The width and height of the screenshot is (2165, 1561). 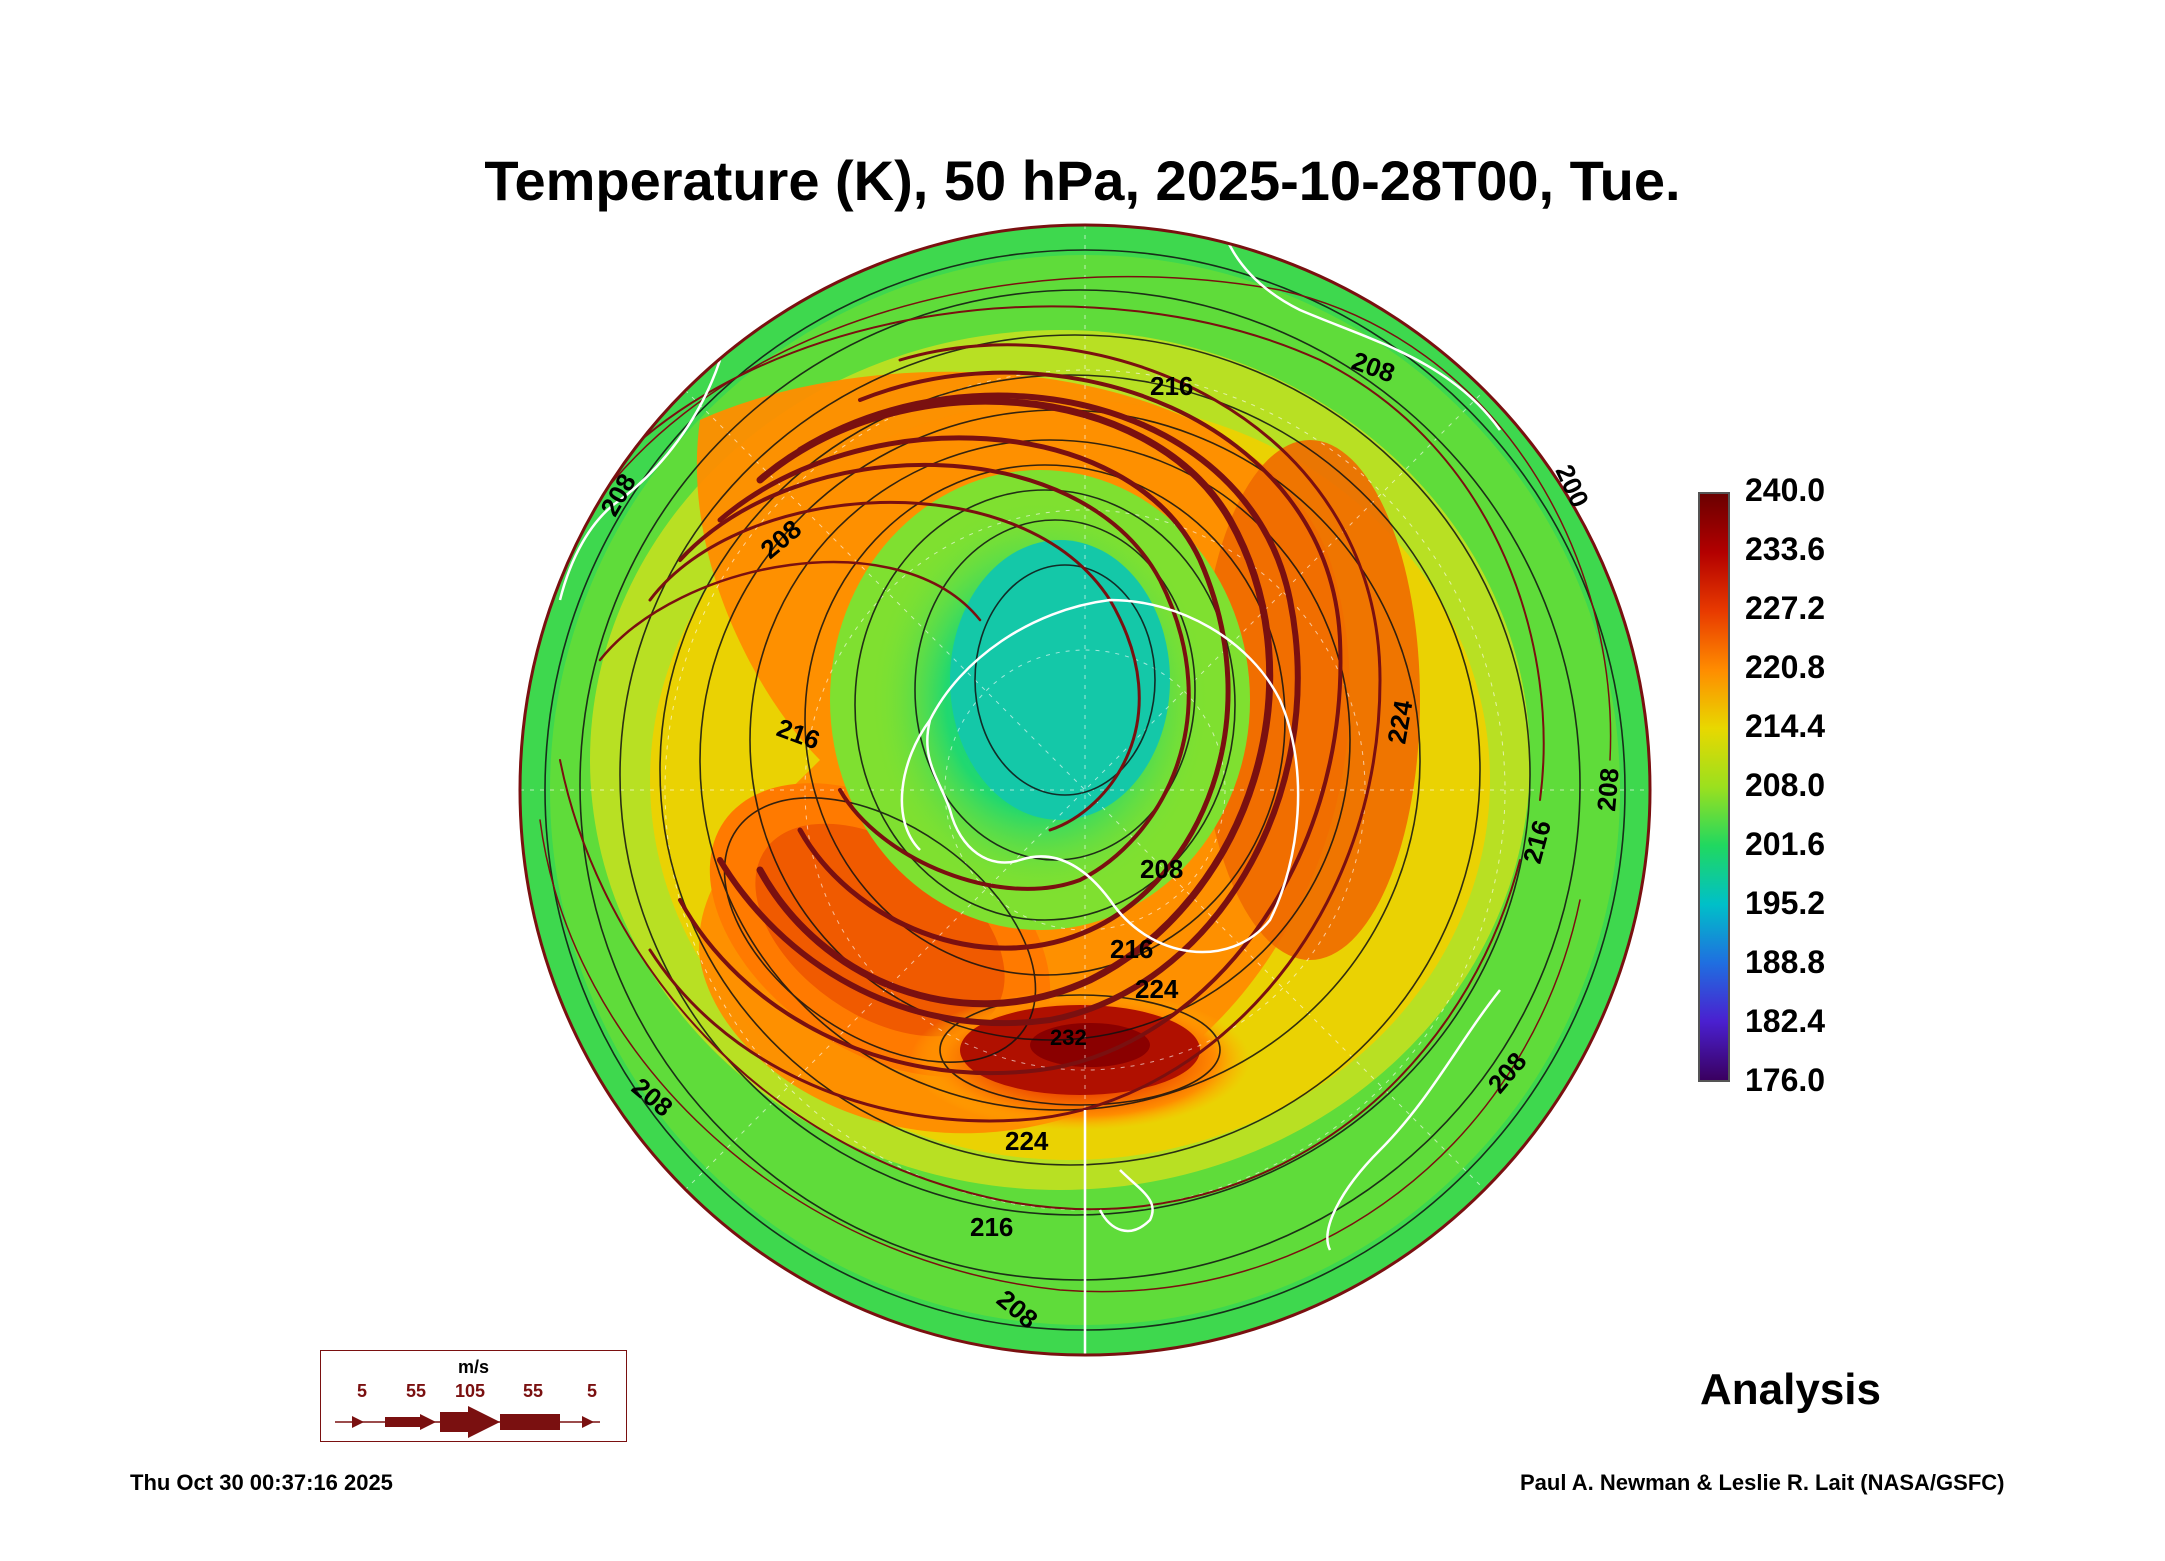 I want to click on wind-legend-unit: m/s, so click(x=473, y=1367).